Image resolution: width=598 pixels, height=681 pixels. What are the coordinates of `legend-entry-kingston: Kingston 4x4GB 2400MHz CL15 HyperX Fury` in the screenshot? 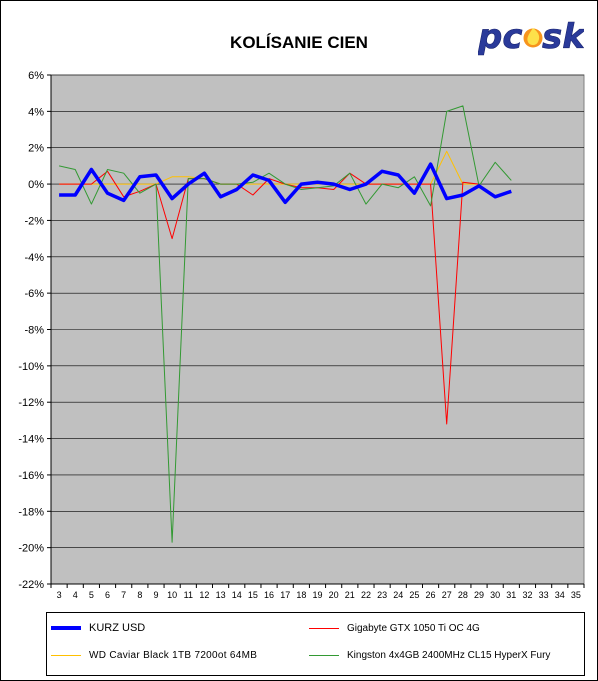 It's located at (429, 655).